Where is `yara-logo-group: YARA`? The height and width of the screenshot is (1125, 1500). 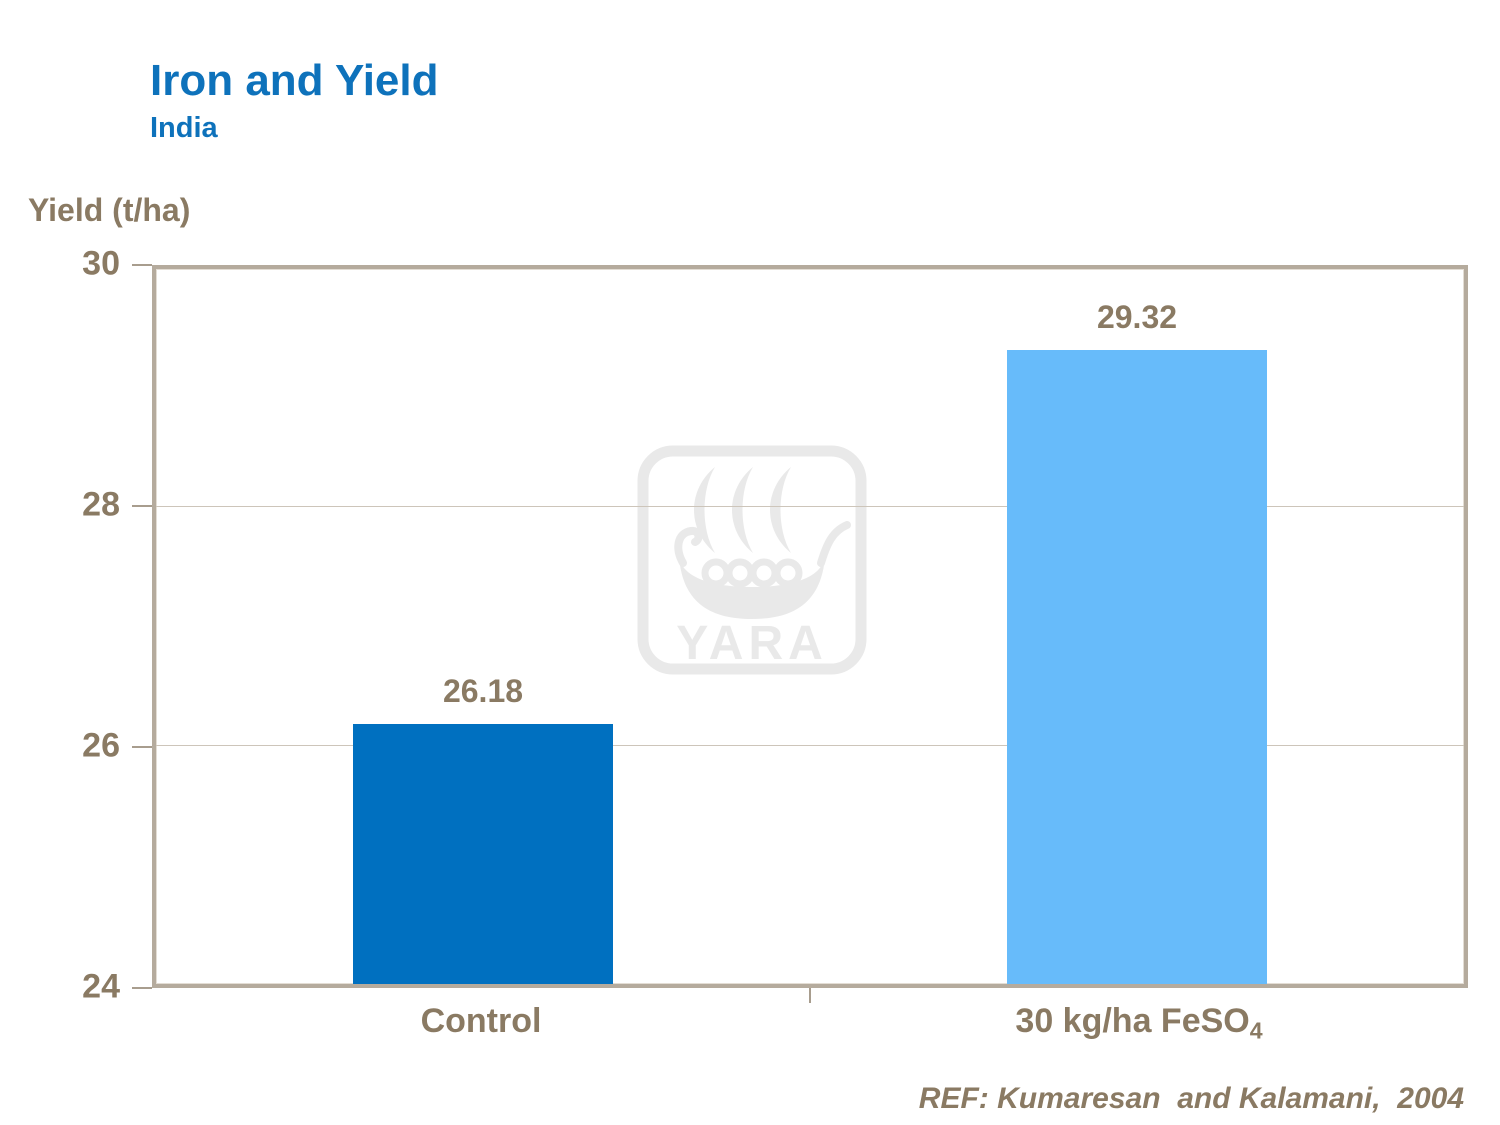
yara-logo-group: YARA is located at coordinates (752, 560).